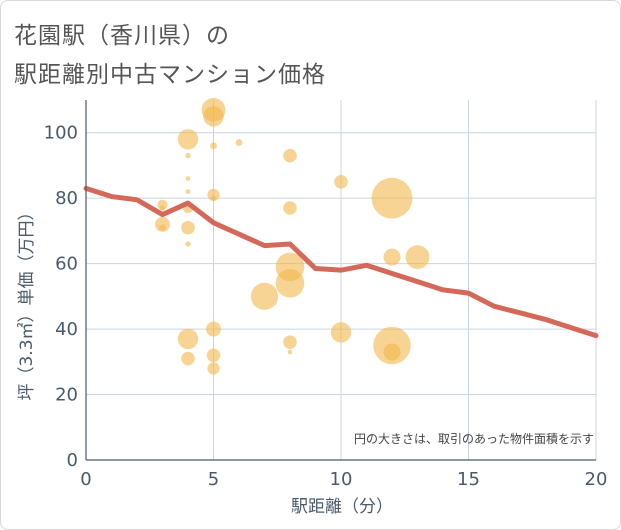 Image resolution: width=621 pixels, height=530 pixels. What do you see at coordinates (341, 479) in the screenshot?
I see `x-tick-label: 10` at bounding box center [341, 479].